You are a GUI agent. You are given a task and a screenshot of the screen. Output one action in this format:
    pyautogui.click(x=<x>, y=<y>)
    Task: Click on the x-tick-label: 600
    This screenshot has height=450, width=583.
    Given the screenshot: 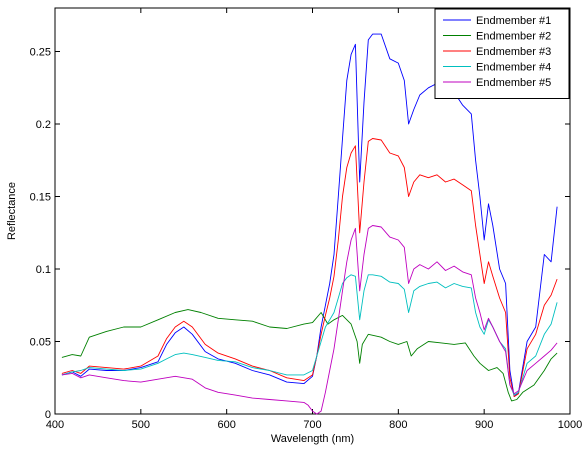 What is the action you would take?
    pyautogui.click(x=226, y=425)
    